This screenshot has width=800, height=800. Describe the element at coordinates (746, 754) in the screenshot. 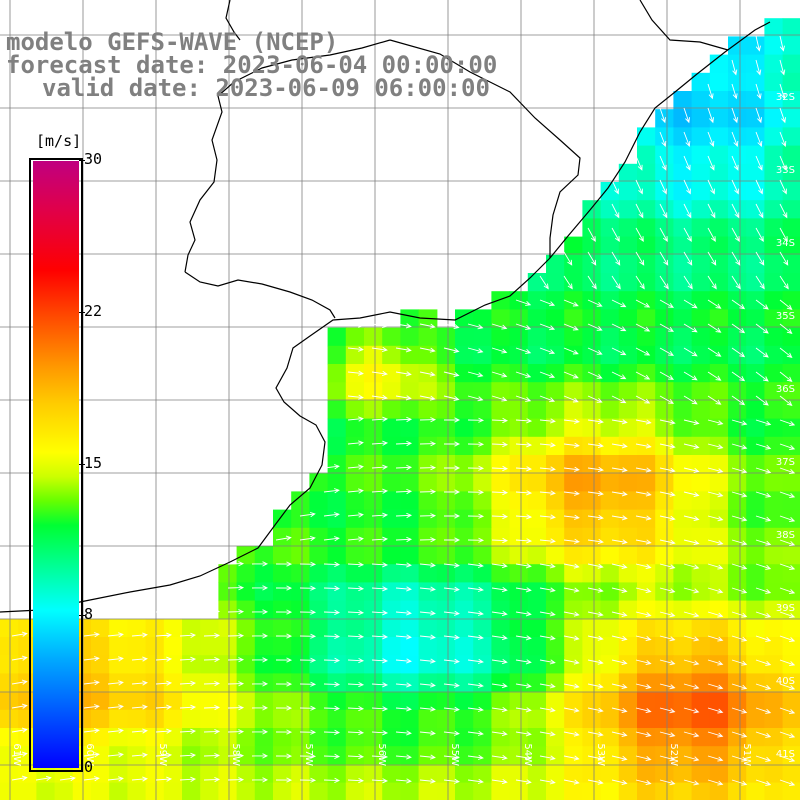

I see `longitude-label: 51W` at that location.